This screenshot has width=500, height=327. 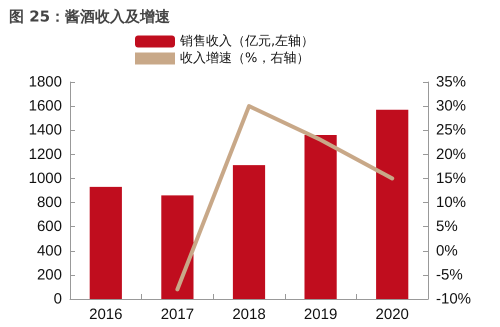 What do you see at coordinates (451, 203) in the screenshot?
I see `y2-tick-label: 10%` at bounding box center [451, 203].